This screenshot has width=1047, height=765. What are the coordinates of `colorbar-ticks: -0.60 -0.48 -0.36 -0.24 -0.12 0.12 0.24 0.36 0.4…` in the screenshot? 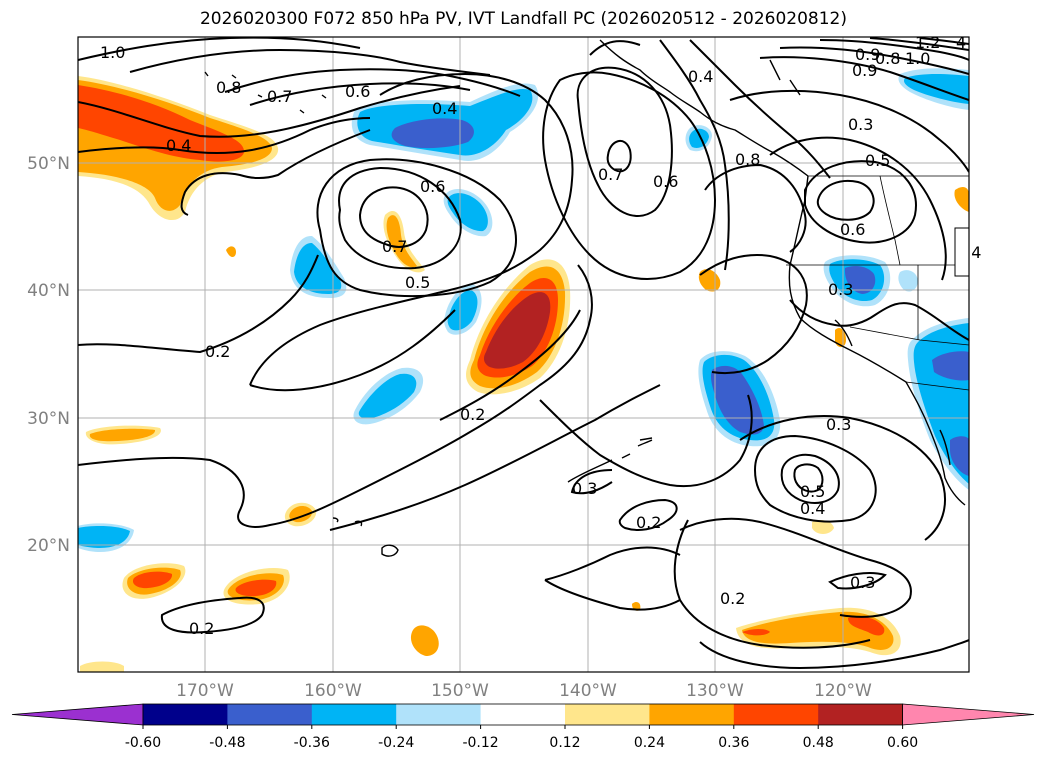 It's located at (521, 738).